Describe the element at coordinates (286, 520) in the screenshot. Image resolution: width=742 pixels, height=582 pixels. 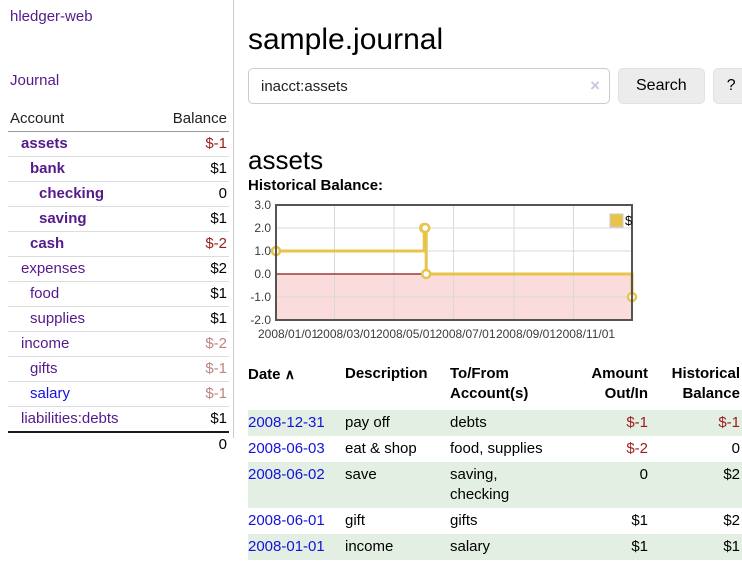
I see `transaction-date-link: 2008-06-01` at that location.